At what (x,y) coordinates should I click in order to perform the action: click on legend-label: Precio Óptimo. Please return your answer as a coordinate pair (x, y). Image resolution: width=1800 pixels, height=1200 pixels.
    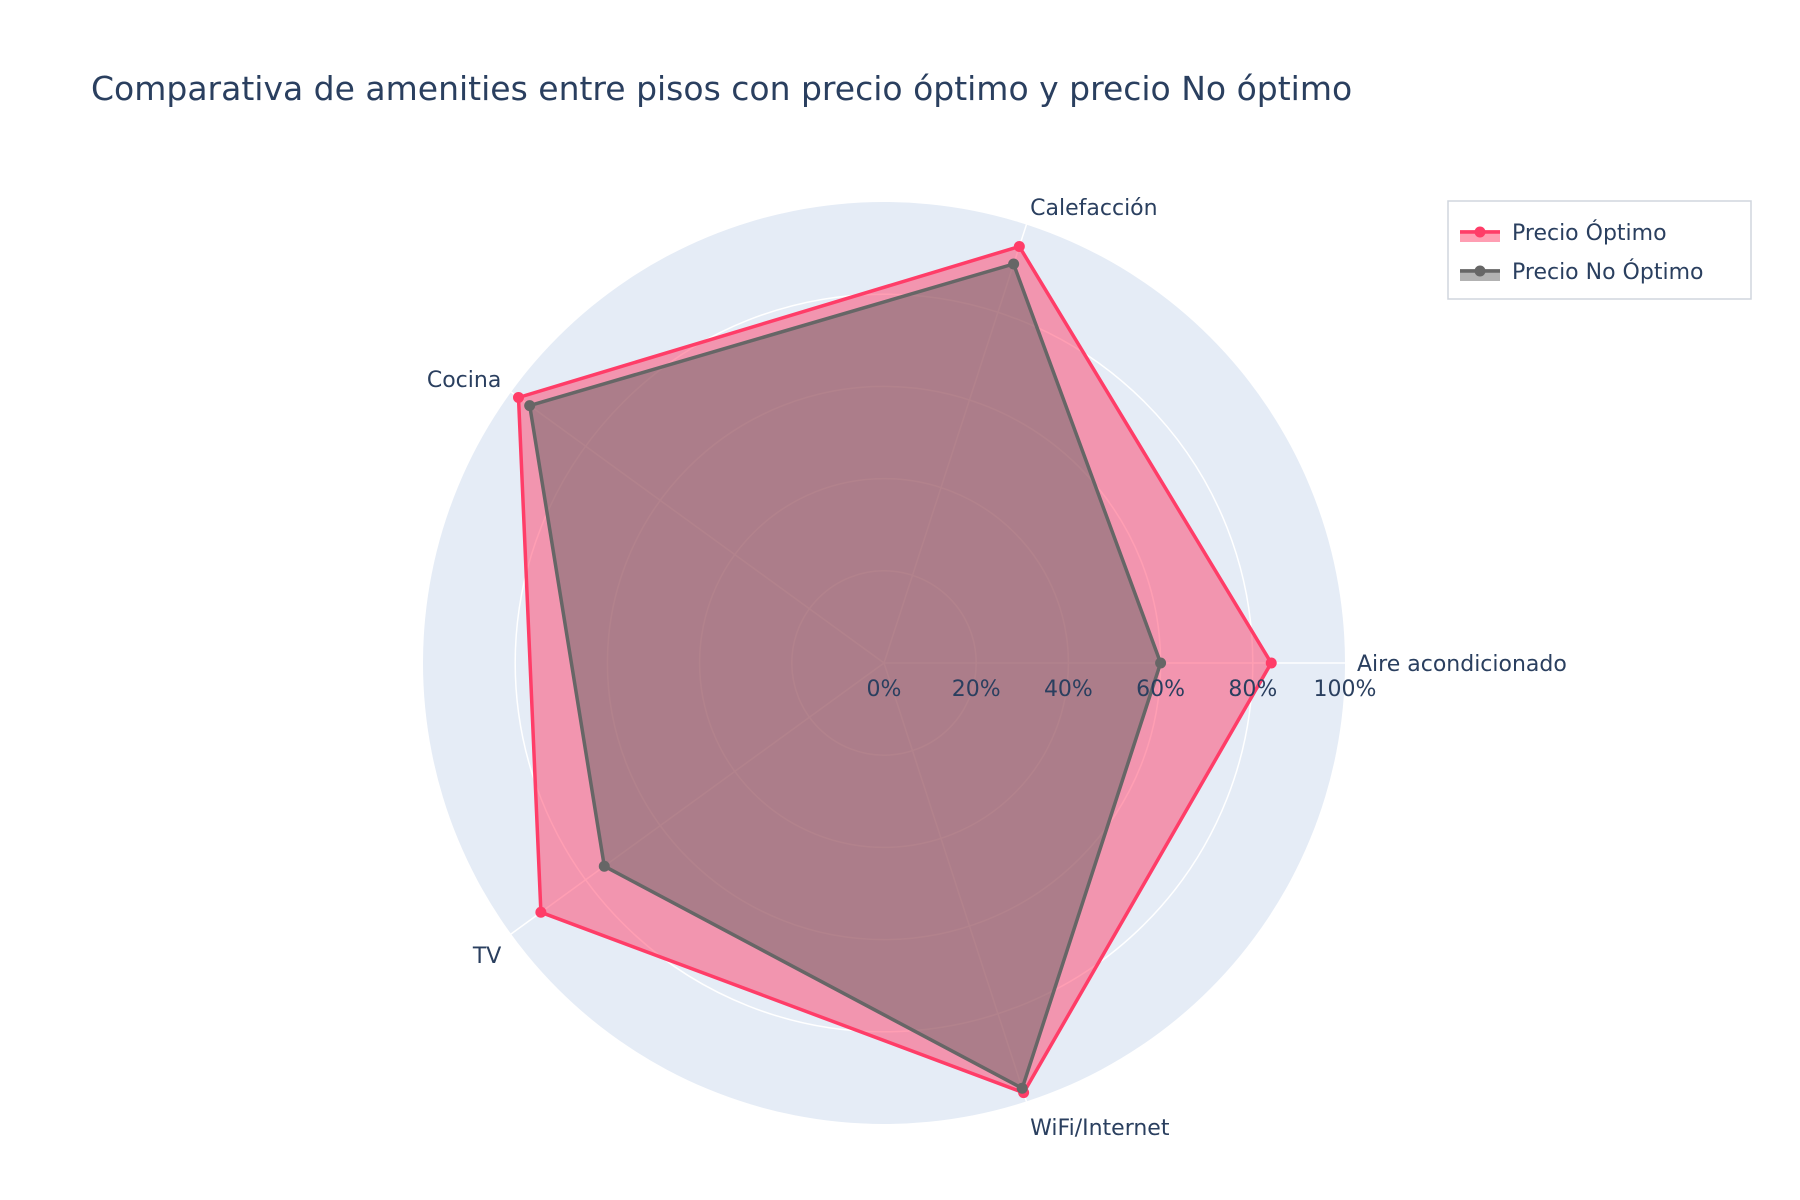
    Looking at the image, I should click on (1589, 233).